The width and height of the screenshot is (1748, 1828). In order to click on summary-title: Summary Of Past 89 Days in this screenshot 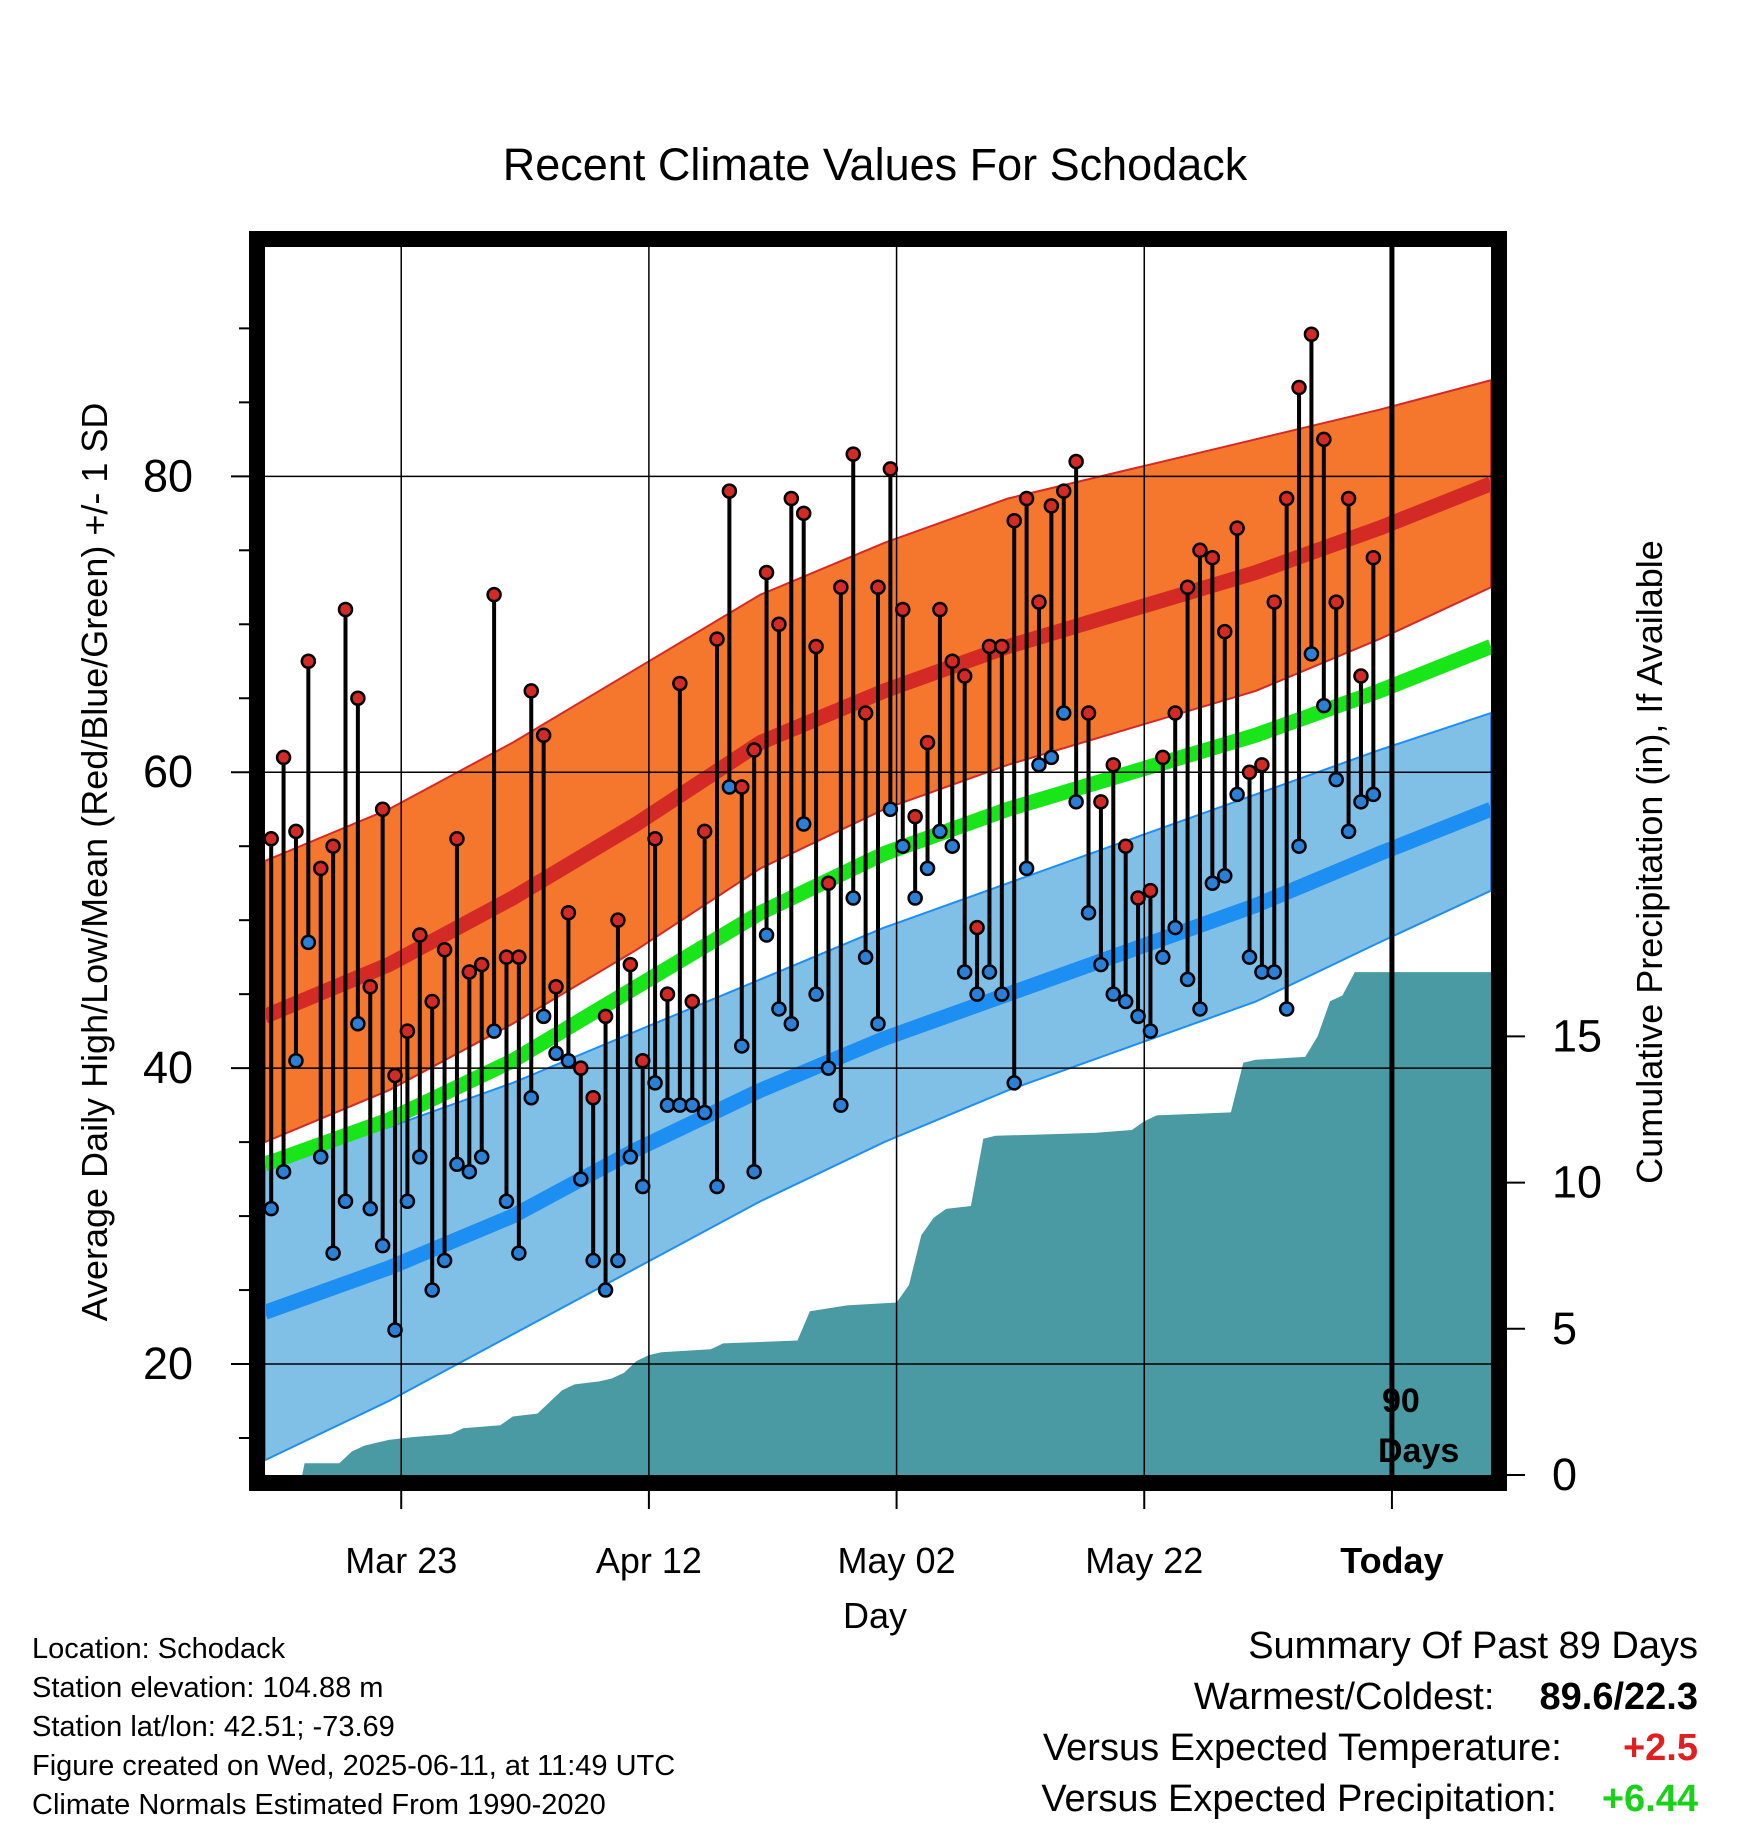, I will do `click(1473, 1646)`.